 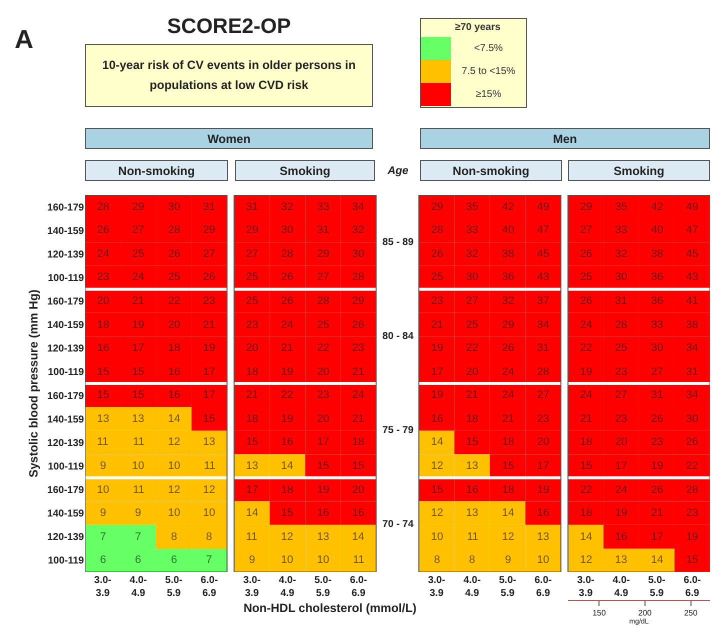 I want to click on data-label: 31, so click(x=323, y=230).